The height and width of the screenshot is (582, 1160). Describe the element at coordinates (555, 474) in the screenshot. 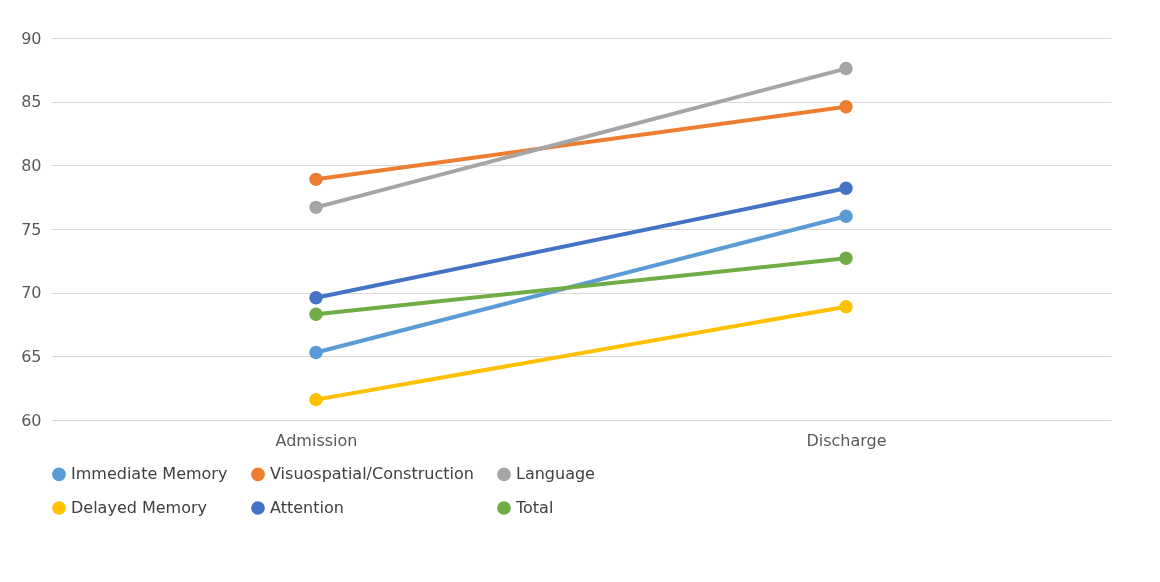

I see `legend-label: Language` at that location.